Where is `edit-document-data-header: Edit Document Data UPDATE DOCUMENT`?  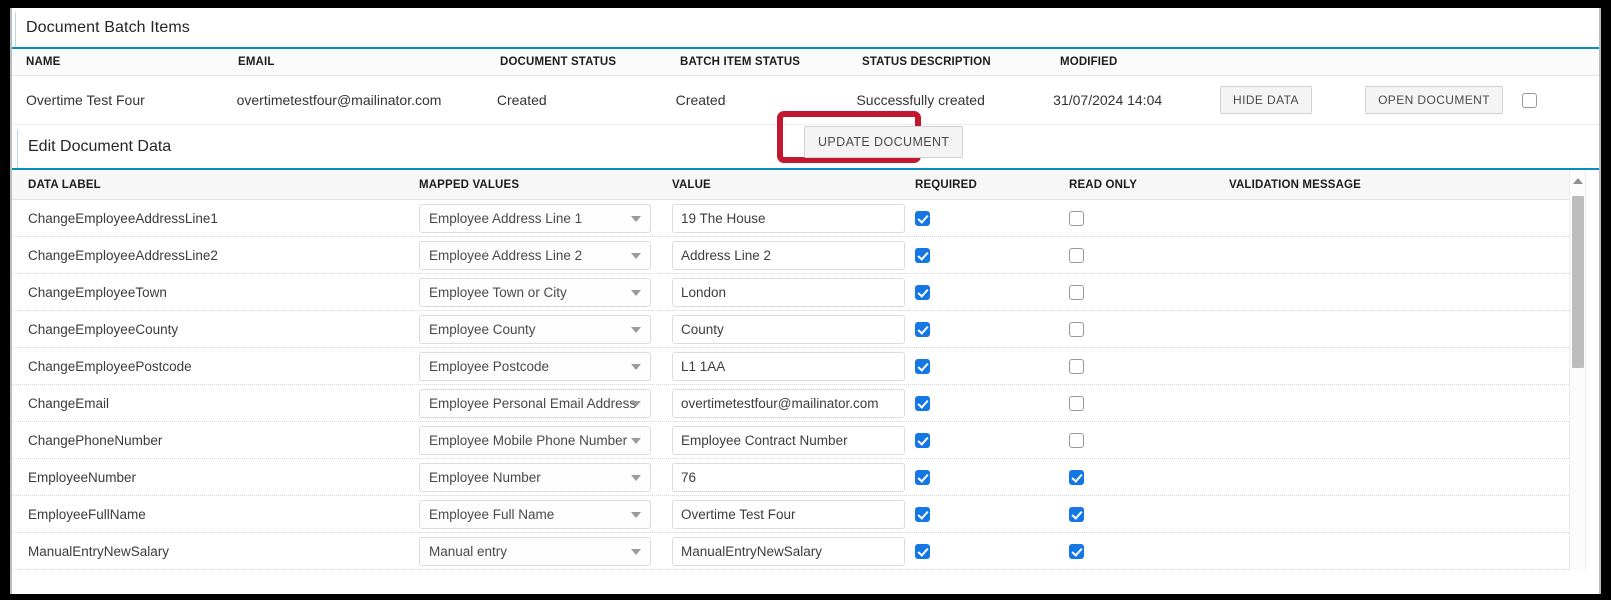 edit-document-data-header: Edit Document Data UPDATE DOCUMENT is located at coordinates (805, 140).